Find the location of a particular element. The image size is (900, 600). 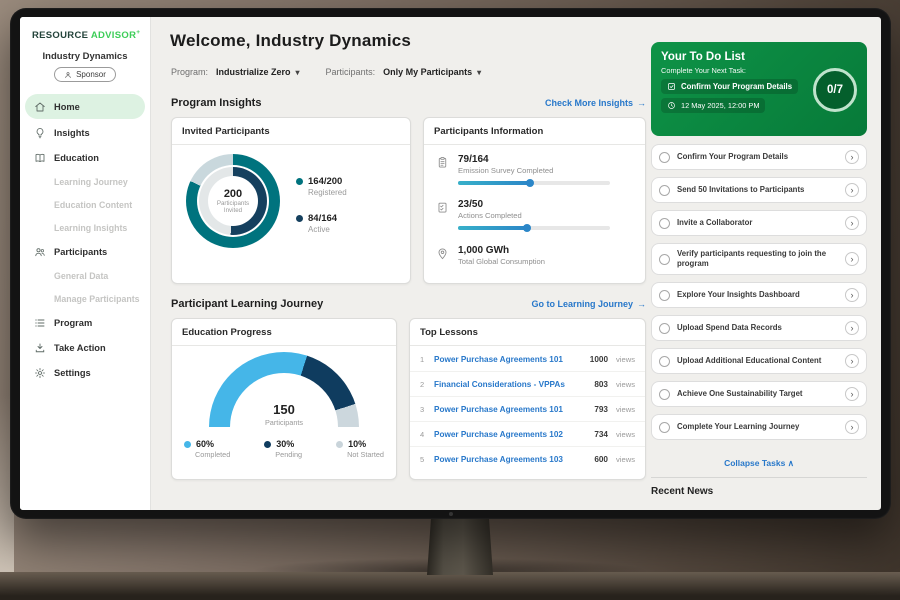

lesson-link: Financial Considerations - VPPAs is located at coordinates (499, 384).